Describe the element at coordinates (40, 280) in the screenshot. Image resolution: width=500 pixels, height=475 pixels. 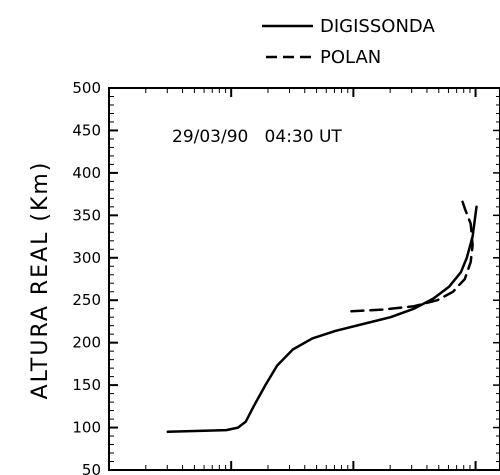
I see `y-axis-label: ALTURA REAL (Km)` at that location.